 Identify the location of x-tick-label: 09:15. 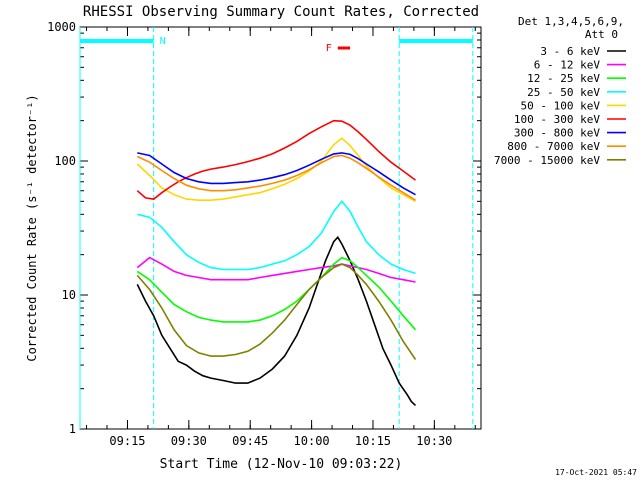
(127, 441).